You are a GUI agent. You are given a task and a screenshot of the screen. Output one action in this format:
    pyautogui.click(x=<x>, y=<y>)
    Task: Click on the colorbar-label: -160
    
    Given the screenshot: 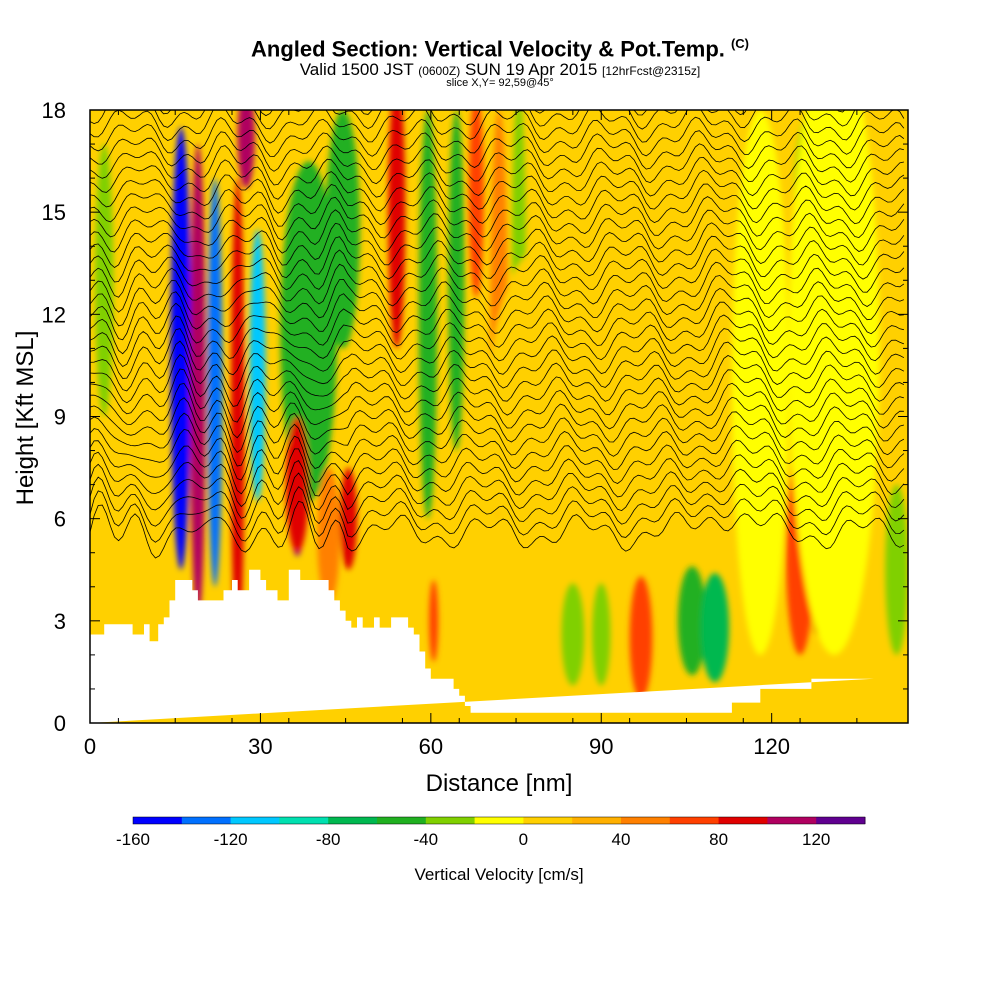 What is the action you would take?
    pyautogui.click(x=133, y=839)
    